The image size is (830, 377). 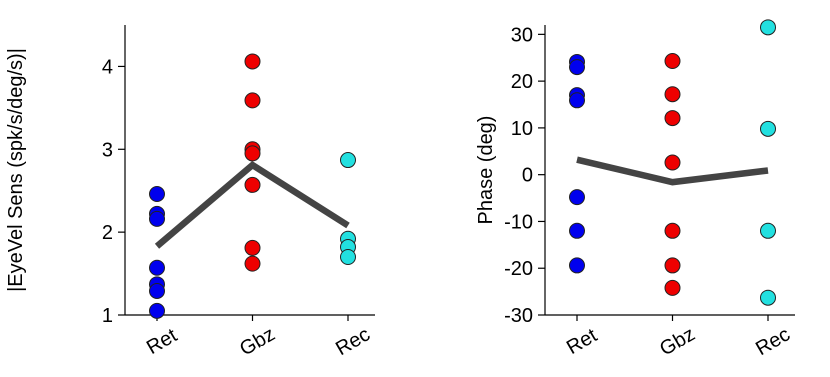 What do you see at coordinates (107, 233) in the screenshot?
I see `y-tick-label: 2` at bounding box center [107, 233].